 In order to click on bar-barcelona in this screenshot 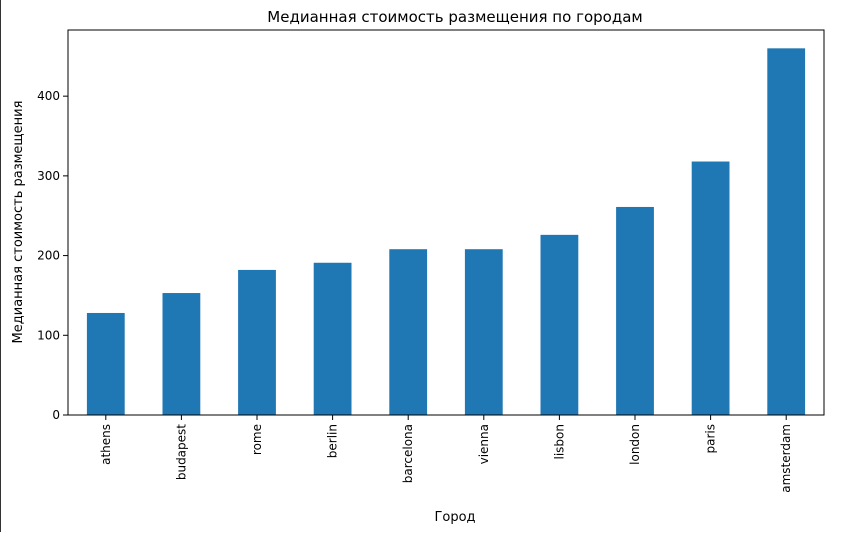, I will do `click(408, 332)`.